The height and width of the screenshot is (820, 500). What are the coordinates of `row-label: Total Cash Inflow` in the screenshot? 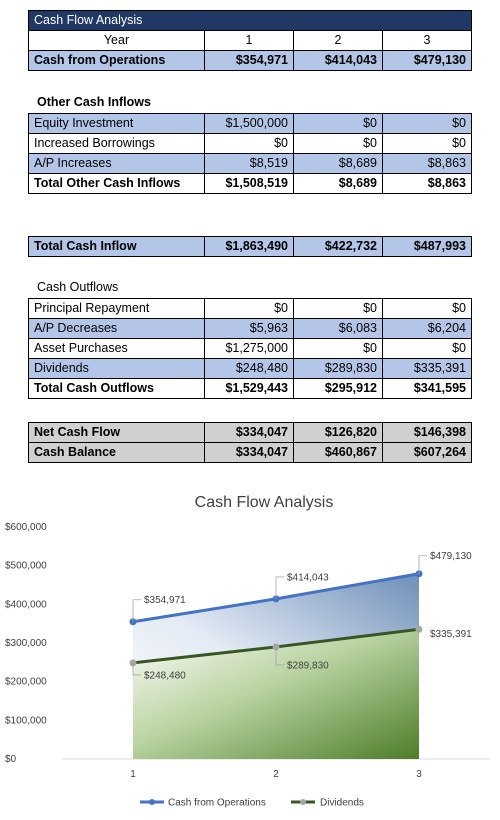 It's located at (116, 246).